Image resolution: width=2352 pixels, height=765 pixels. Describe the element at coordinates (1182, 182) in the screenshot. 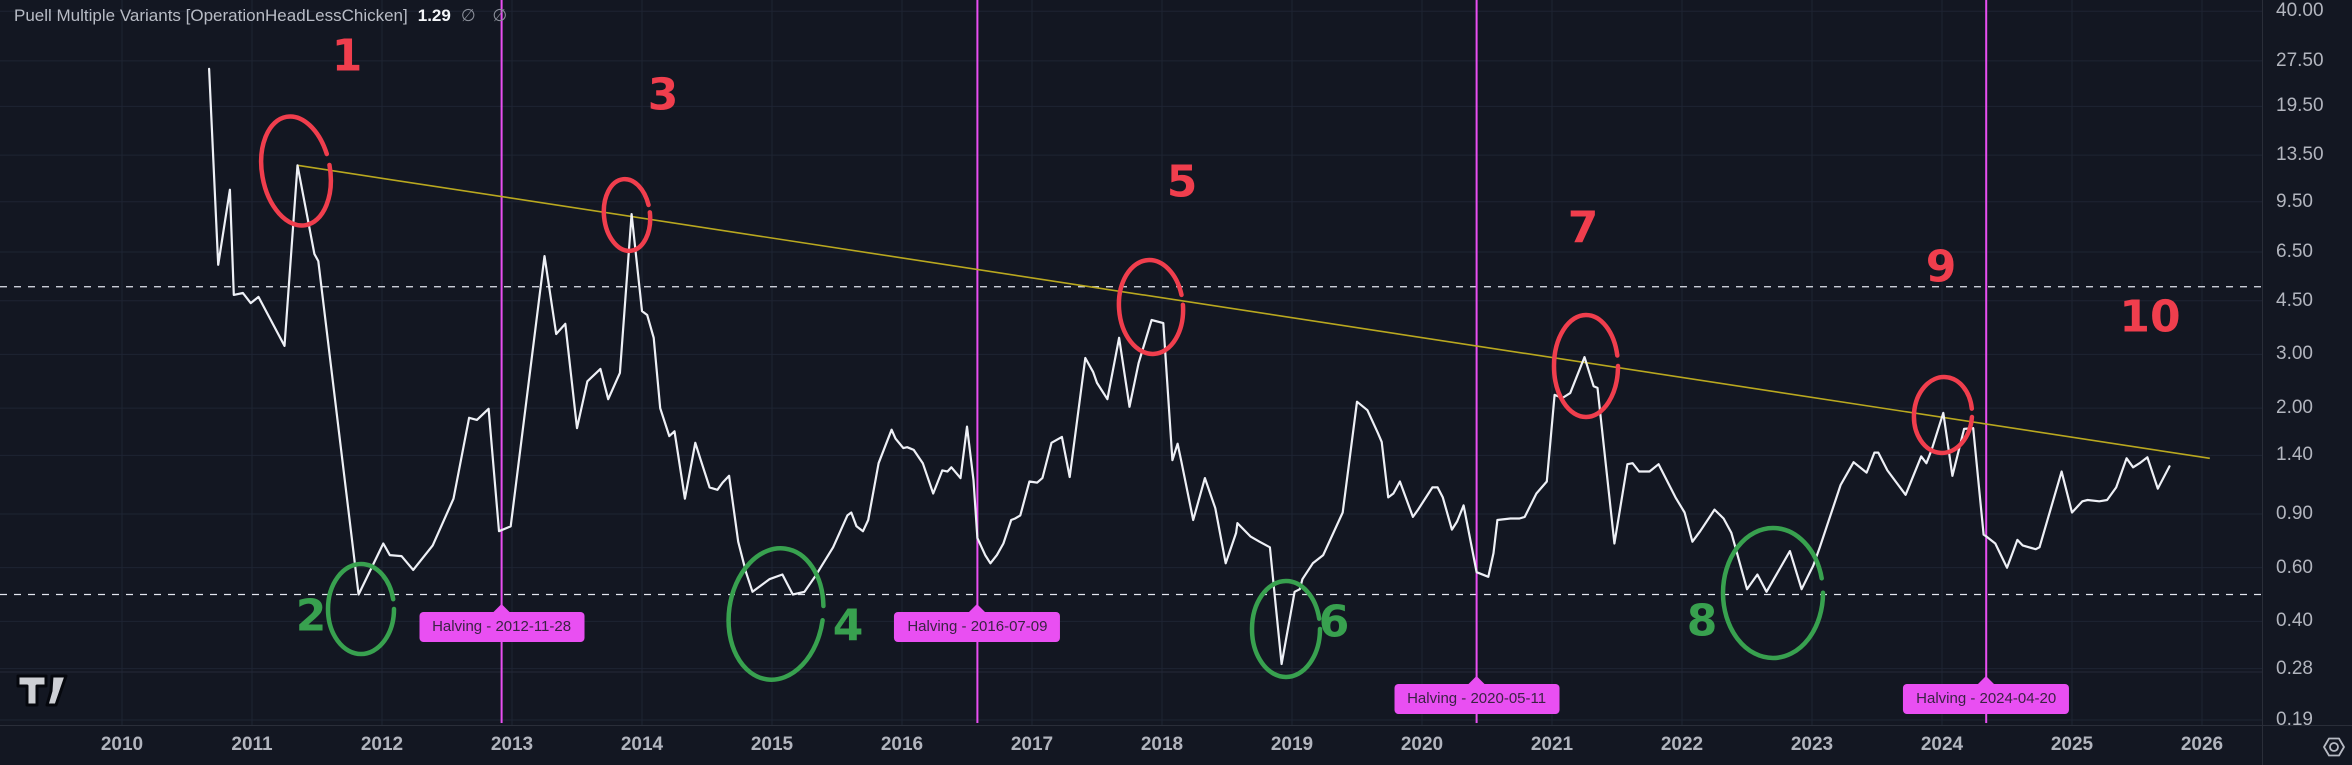

I see `annotation-number: 5` at that location.